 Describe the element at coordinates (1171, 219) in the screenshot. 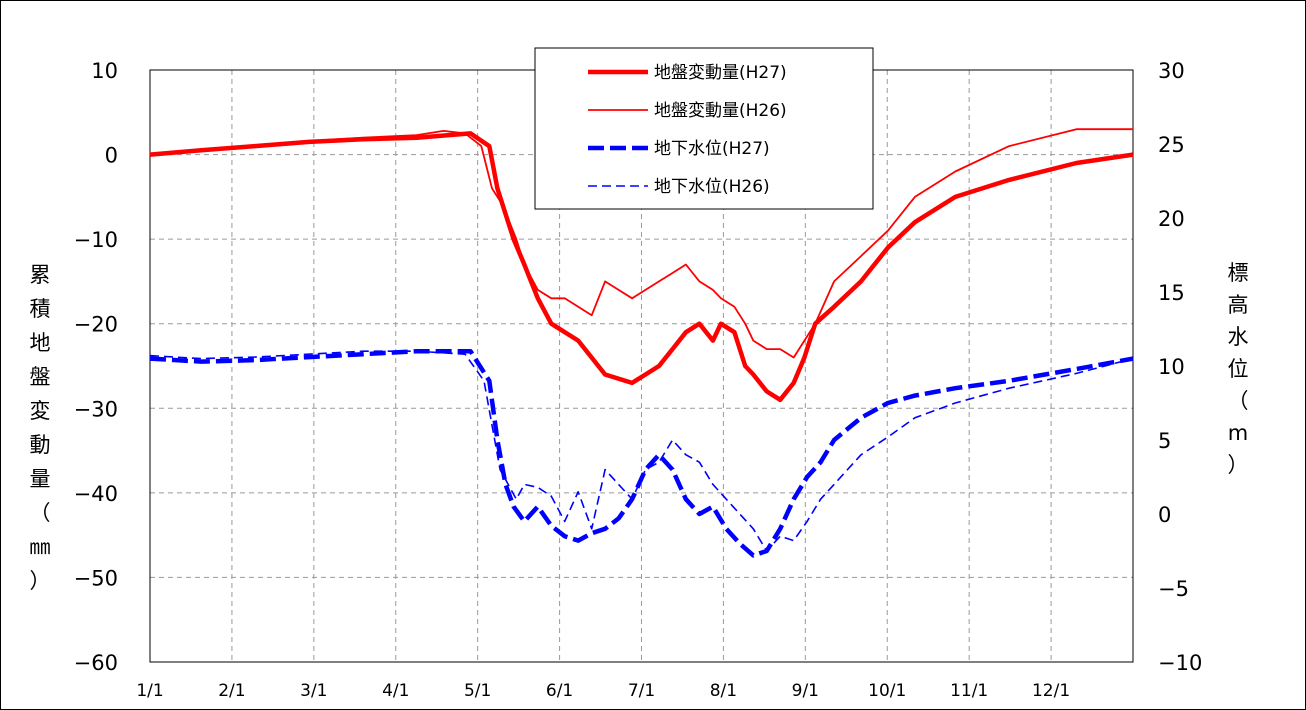

I see `y-right-tick-label: 20` at that location.